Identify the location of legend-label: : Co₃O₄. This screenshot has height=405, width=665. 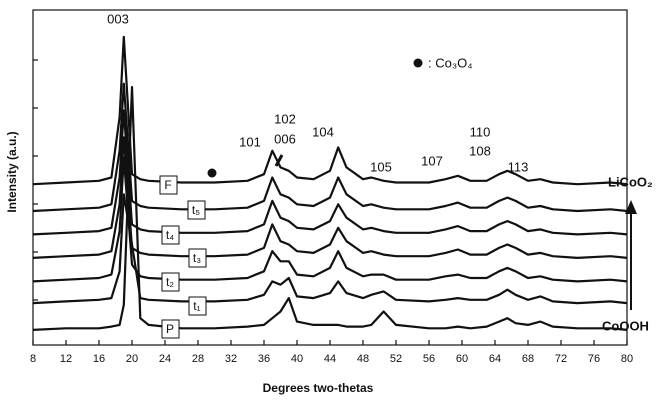
(450, 62).